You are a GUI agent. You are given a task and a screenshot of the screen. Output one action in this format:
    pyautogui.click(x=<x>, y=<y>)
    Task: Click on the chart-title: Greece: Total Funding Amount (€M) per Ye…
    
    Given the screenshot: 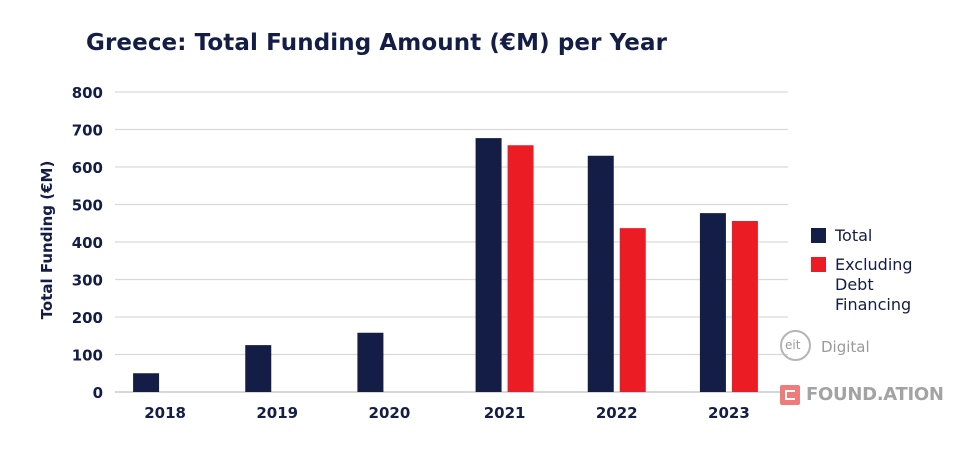 What is the action you would take?
    pyautogui.click(x=377, y=43)
    